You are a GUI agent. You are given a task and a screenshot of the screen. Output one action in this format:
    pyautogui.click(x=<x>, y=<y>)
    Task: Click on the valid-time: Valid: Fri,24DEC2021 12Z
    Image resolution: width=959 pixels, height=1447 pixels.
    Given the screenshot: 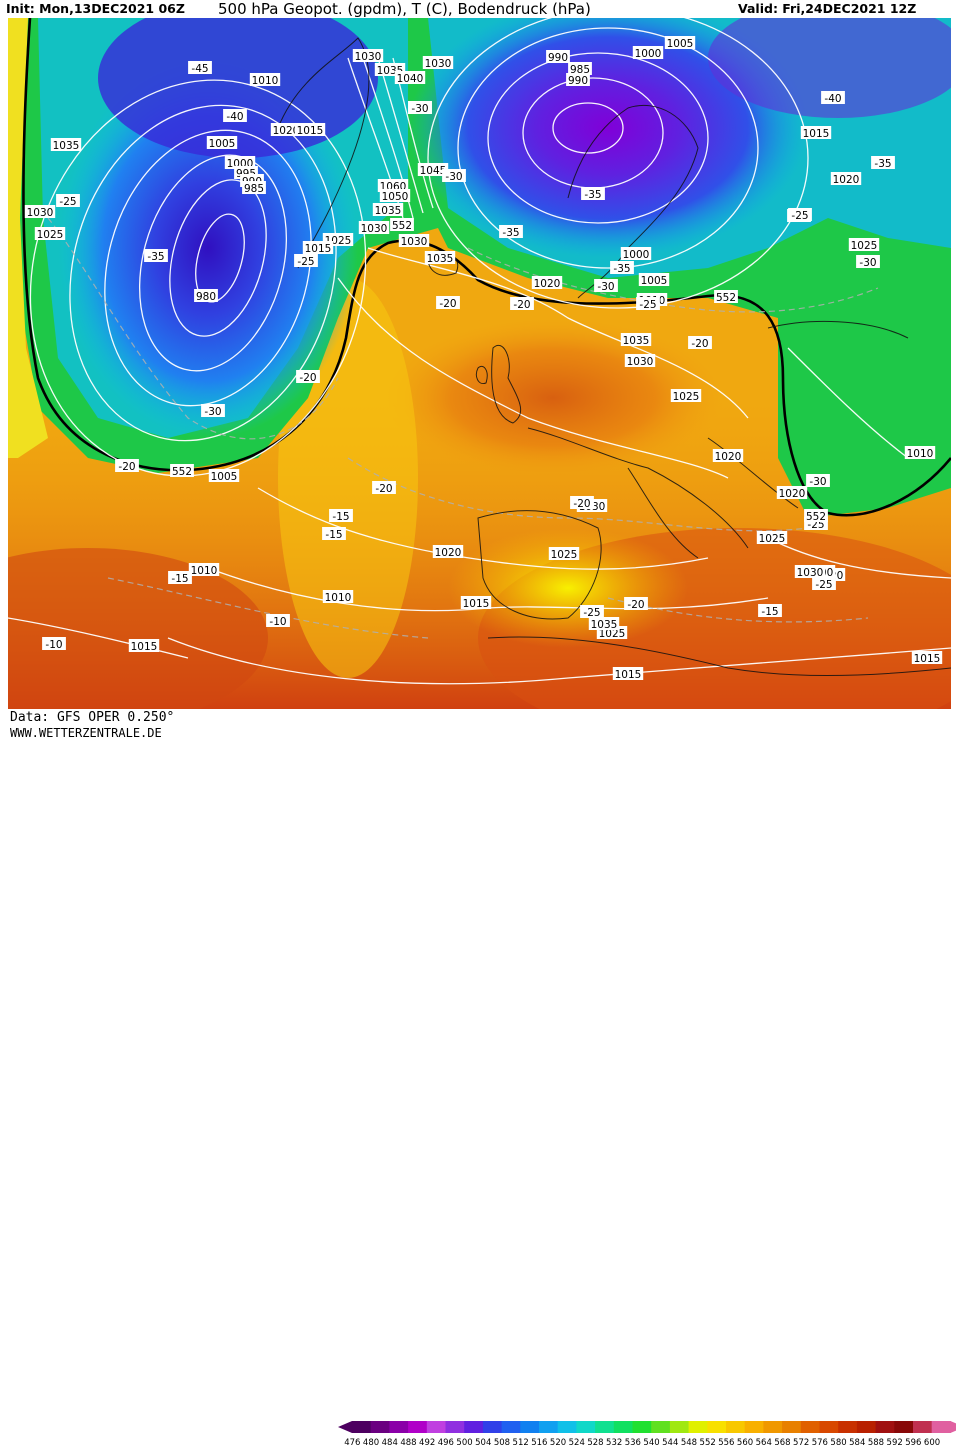 What is the action you would take?
    pyautogui.click(x=827, y=8)
    